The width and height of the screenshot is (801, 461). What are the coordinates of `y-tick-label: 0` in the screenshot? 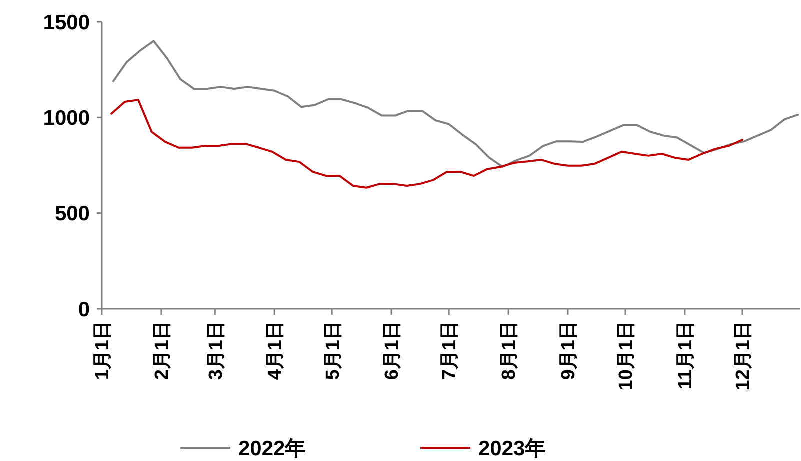 It's located at (84, 310).